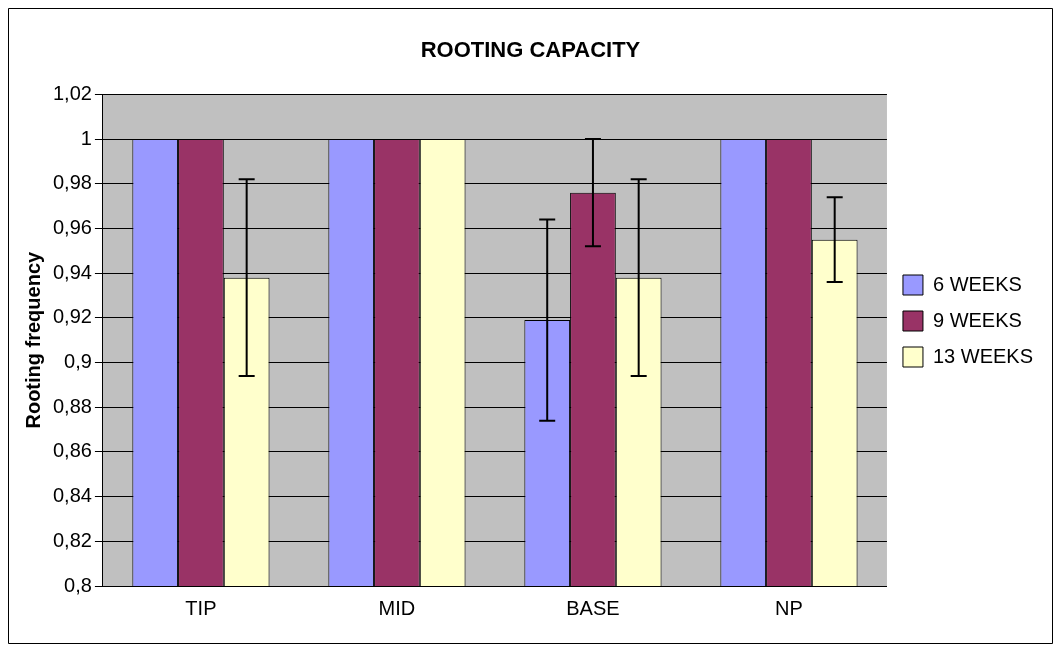 Image resolution: width=1061 pixels, height=652 pixels. What do you see at coordinates (32, 339) in the screenshot?
I see `y-axis-title: Rooting frequency` at bounding box center [32, 339].